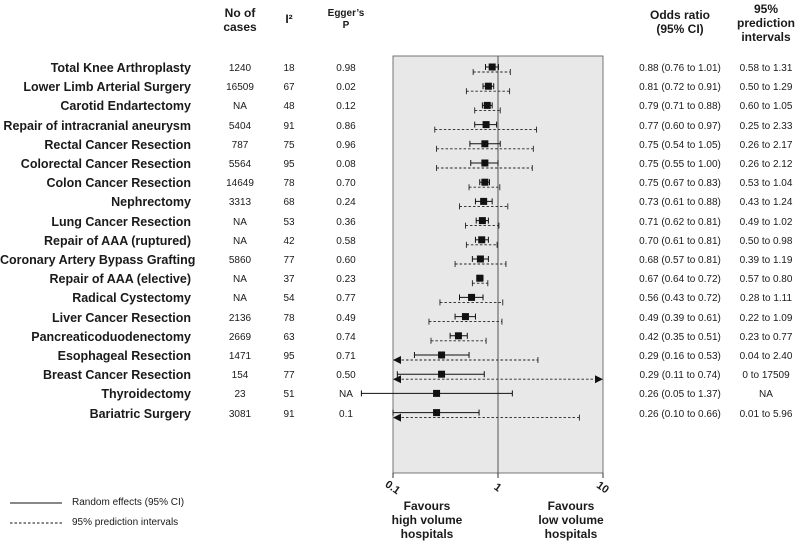  What do you see at coordinates (146, 394) in the screenshot?
I see `procedure-label: Thyroidectomy` at bounding box center [146, 394].